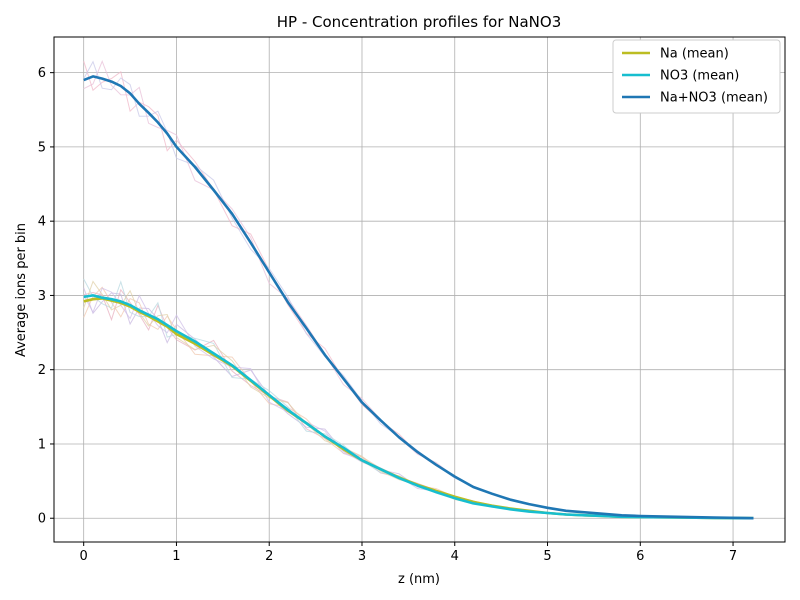 This screenshot has width=800, height=600. Describe the element at coordinates (42, 222) in the screenshot. I see `y-tick-label: 4` at that location.